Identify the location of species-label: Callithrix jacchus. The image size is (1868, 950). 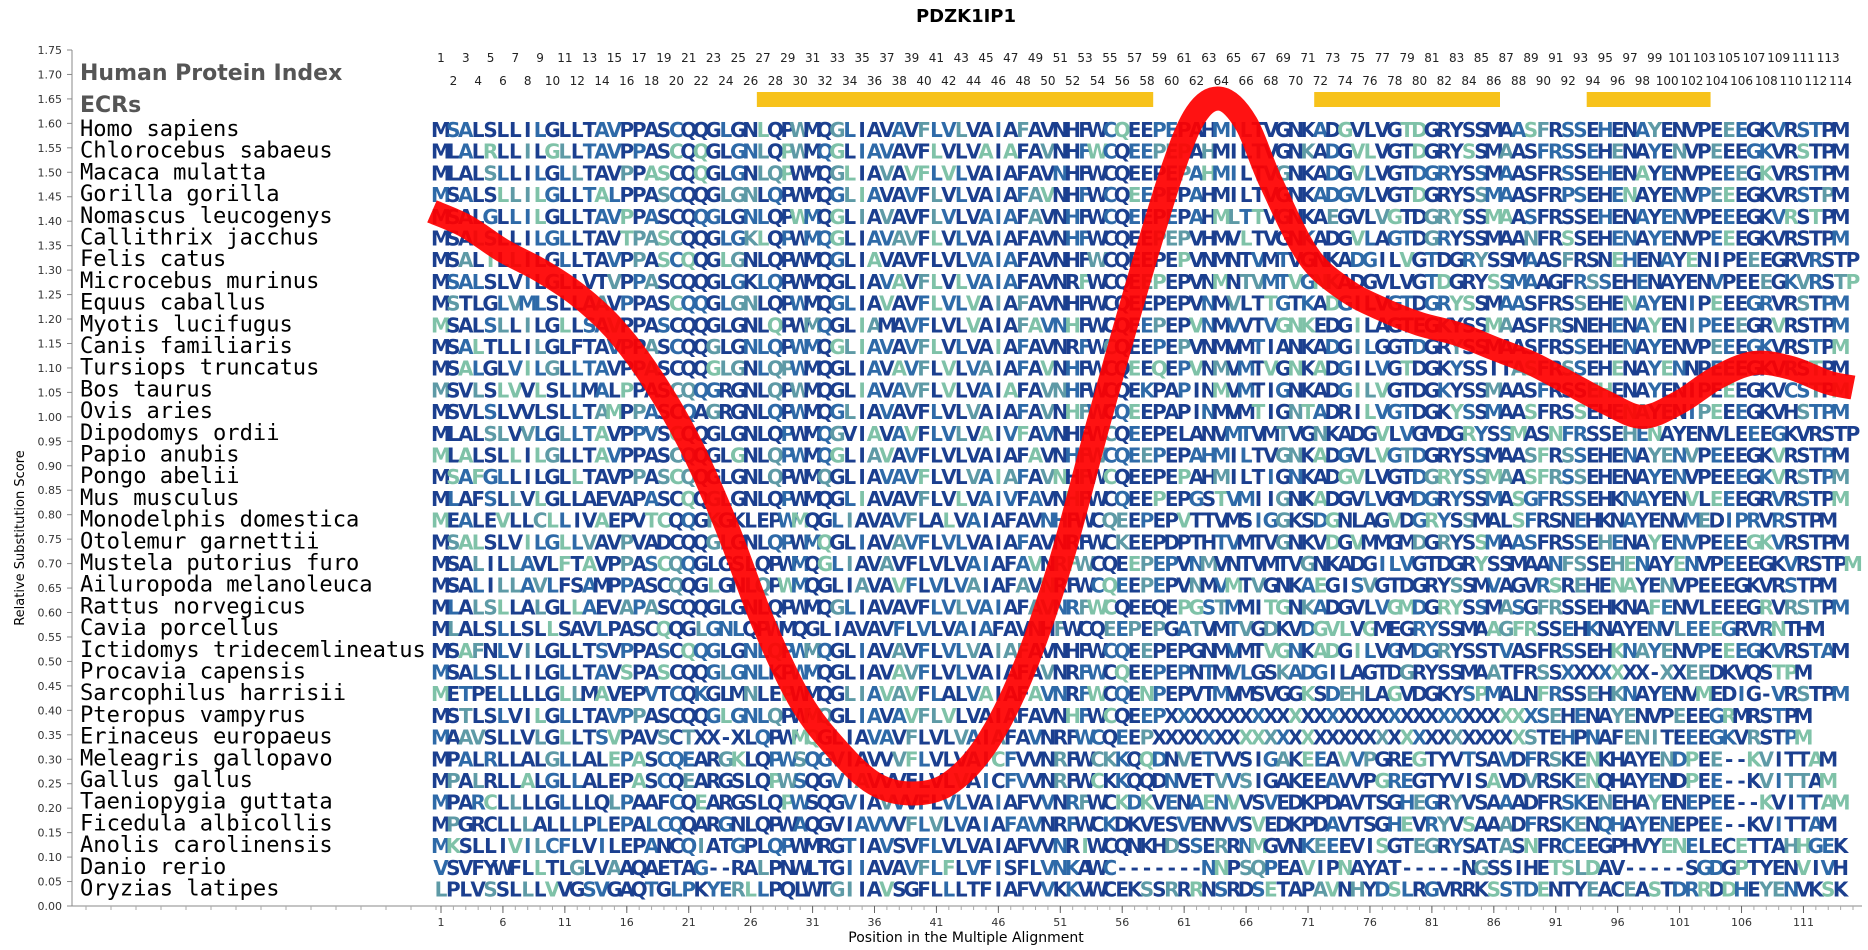
(199, 238).